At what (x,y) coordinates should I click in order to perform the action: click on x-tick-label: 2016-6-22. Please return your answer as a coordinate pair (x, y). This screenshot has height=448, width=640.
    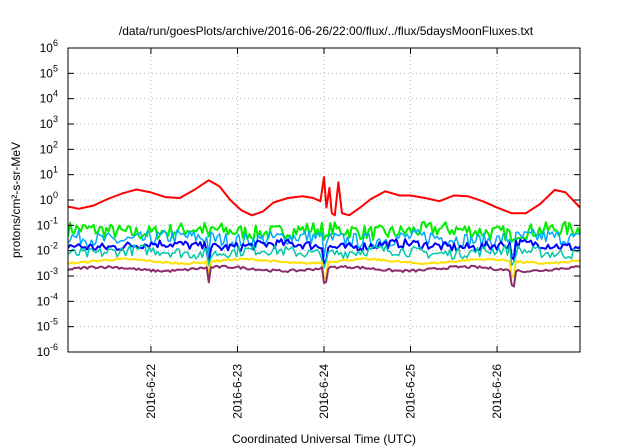
    Looking at the image, I should click on (151, 391).